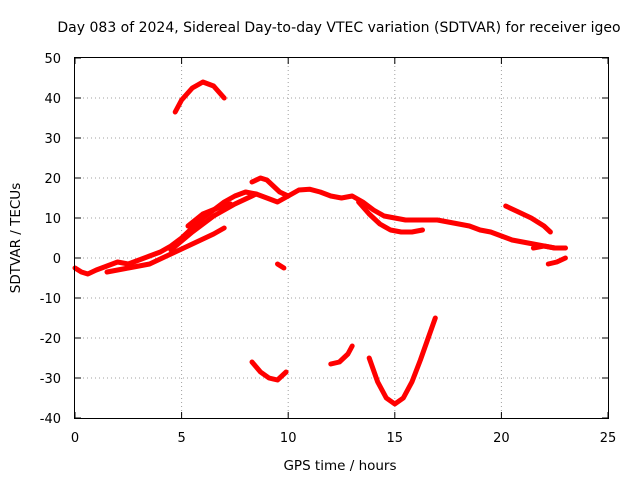 This screenshot has width=640, height=480. I want to click on series-arc-upper-band, so click(209, 215).